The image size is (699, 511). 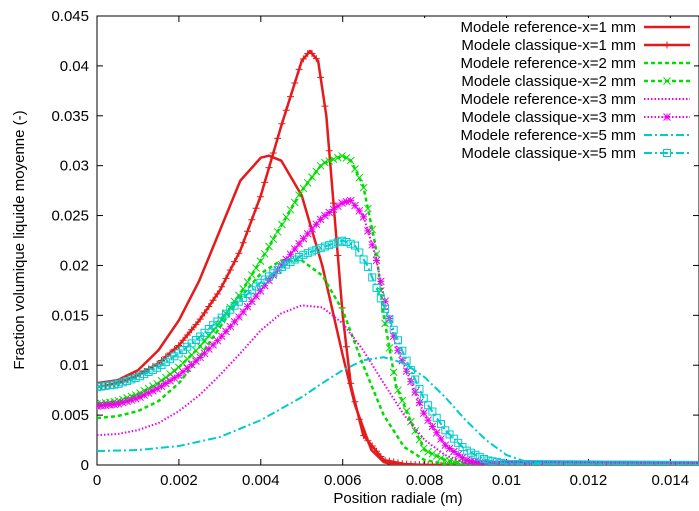 I want to click on legend-label: Modele reference-x=2 mm, so click(x=549, y=63).